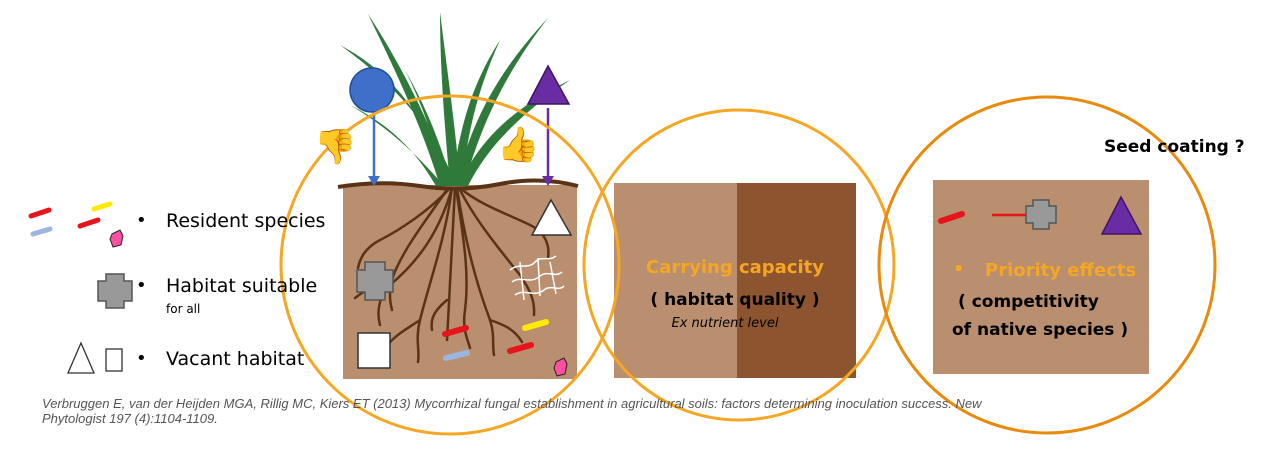  Describe the element at coordinates (1174, 147) in the screenshot. I see `seed-coating-label: Seed coating ?` at that location.